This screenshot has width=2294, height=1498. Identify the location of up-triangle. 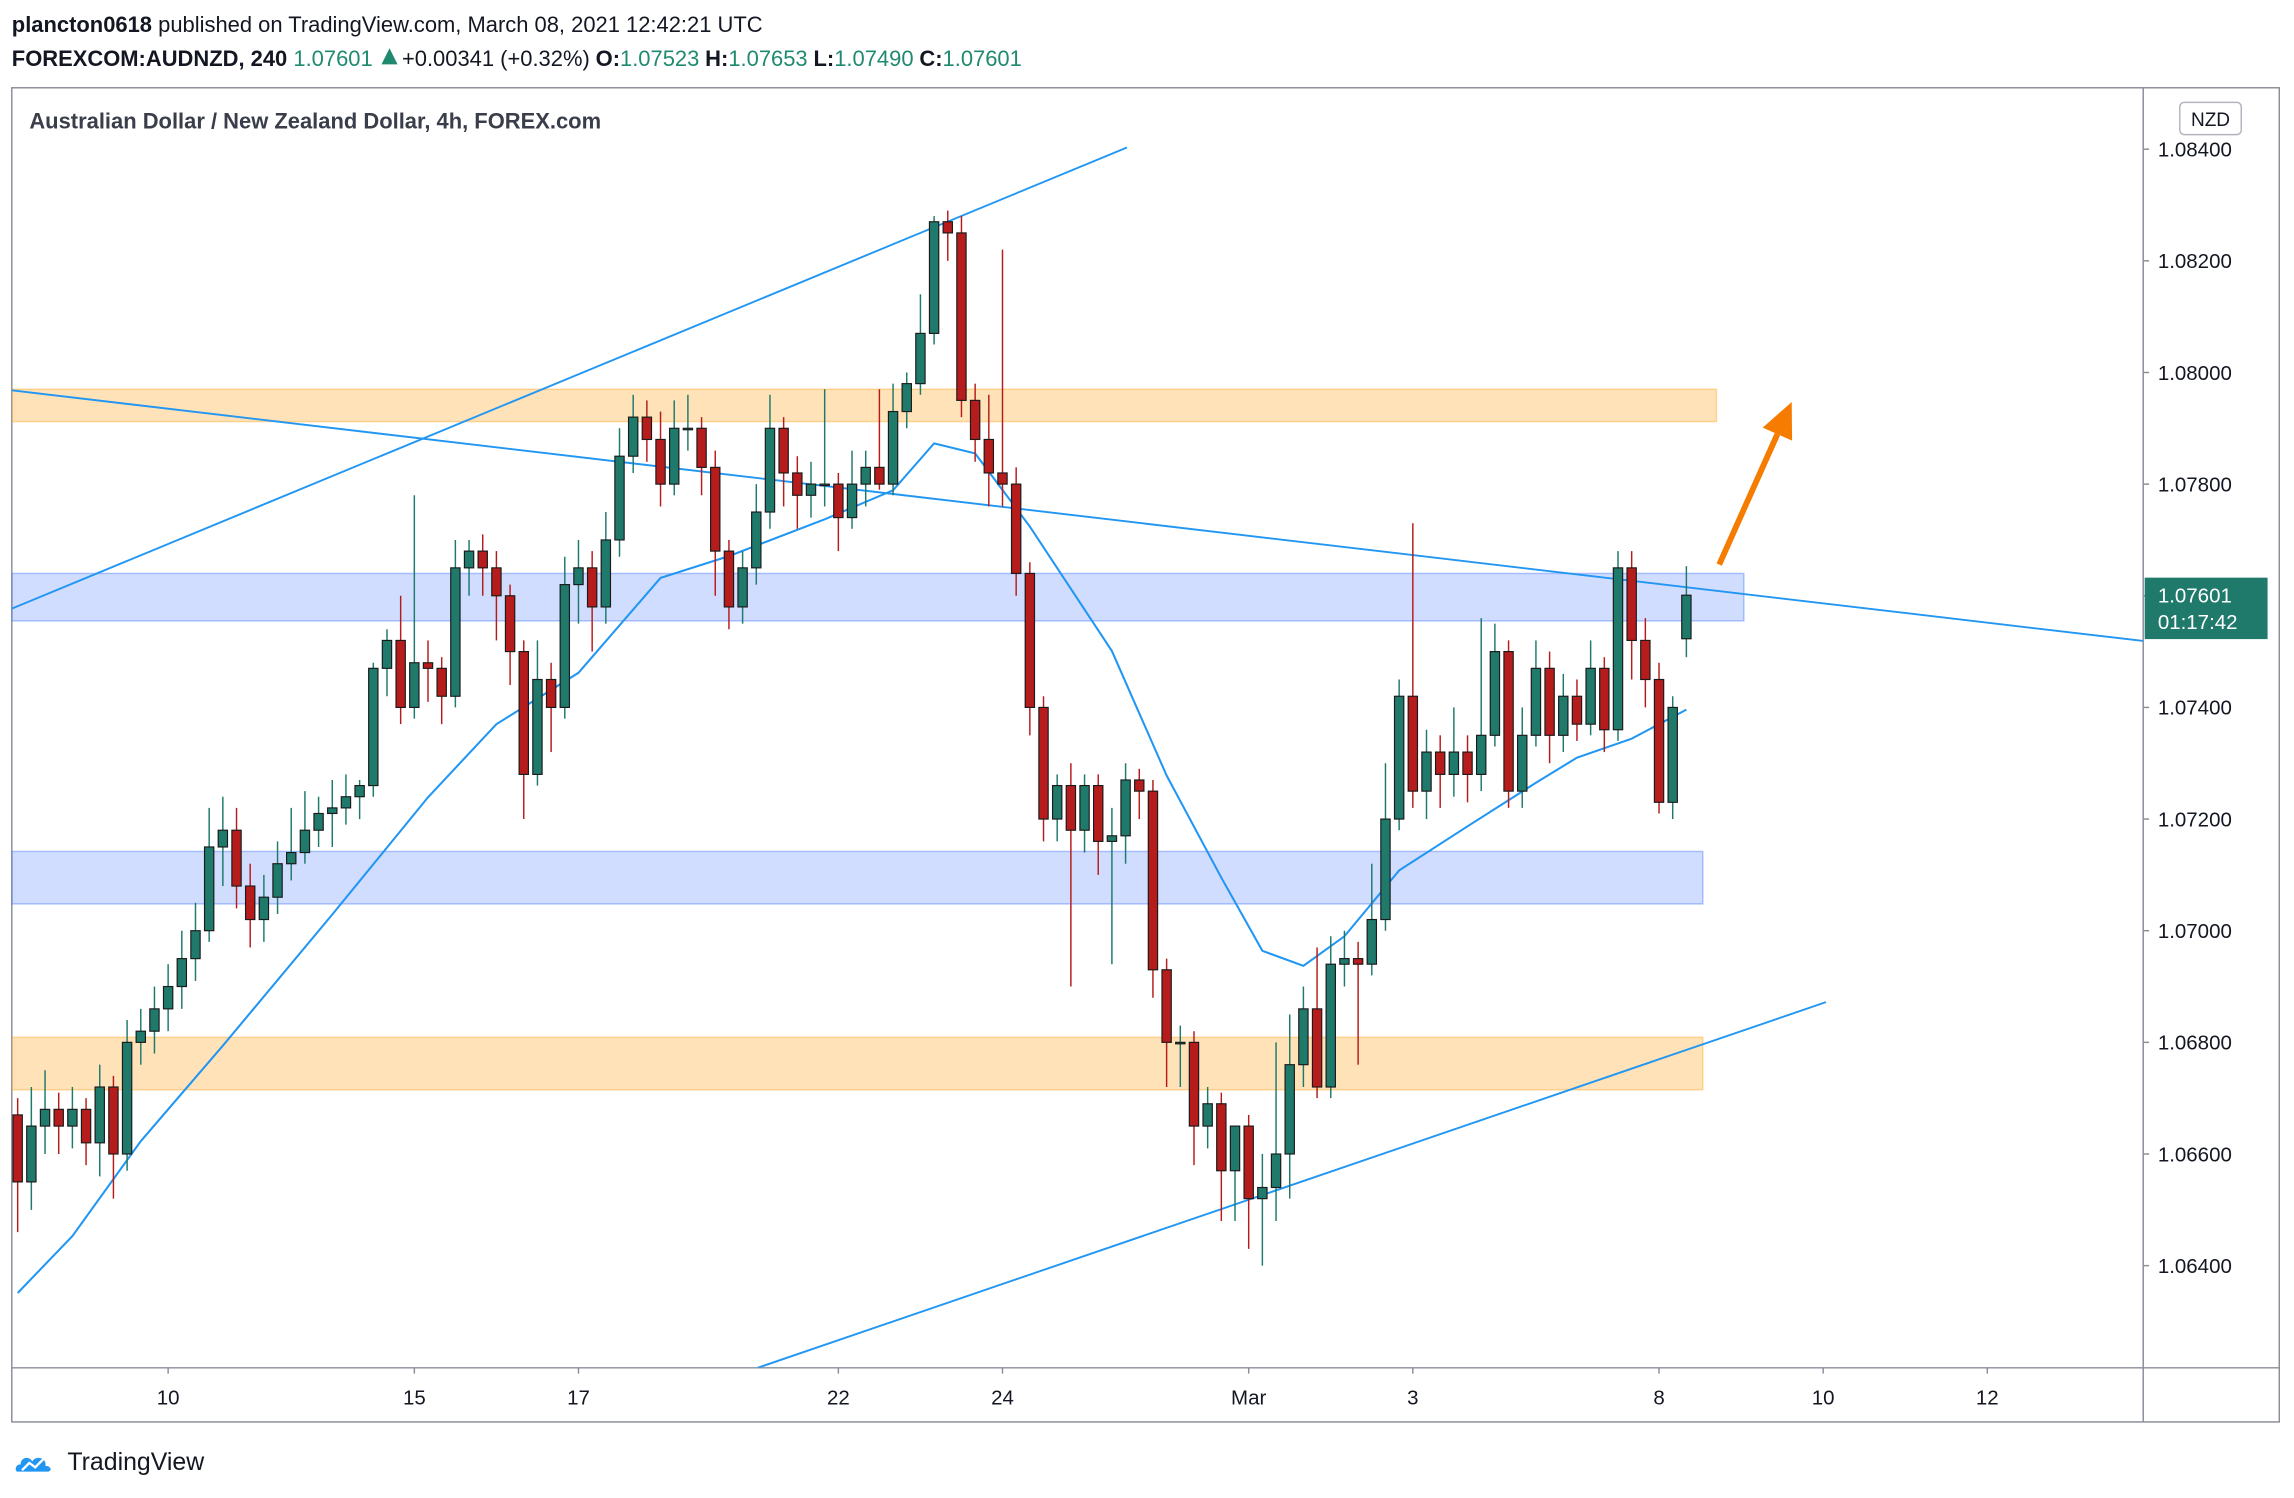
(389, 56).